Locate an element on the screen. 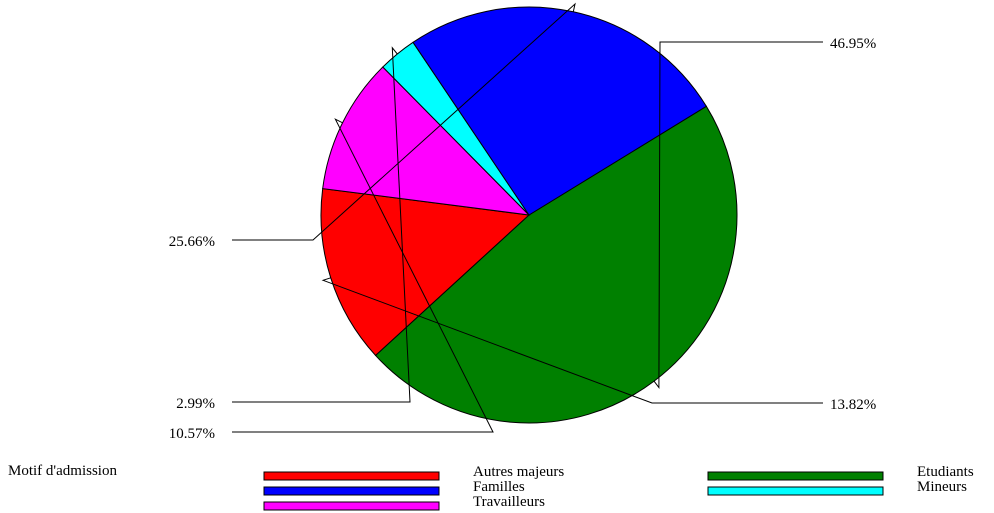  legend-title: Motif d'admission is located at coordinates (62, 471).